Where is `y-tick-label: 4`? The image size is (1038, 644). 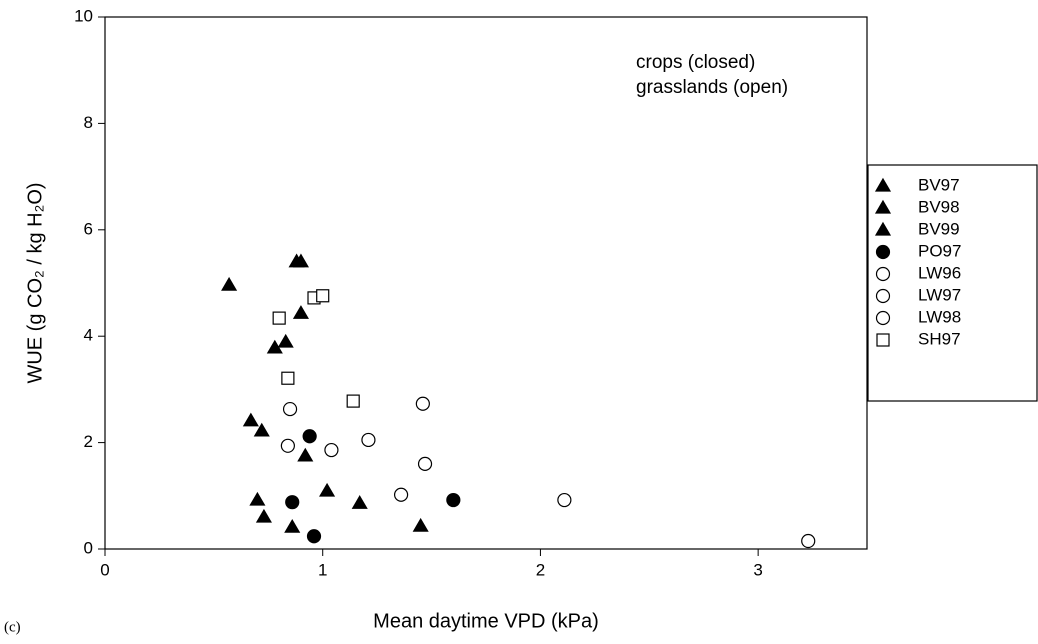
y-tick-label: 4 is located at coordinates (88, 335).